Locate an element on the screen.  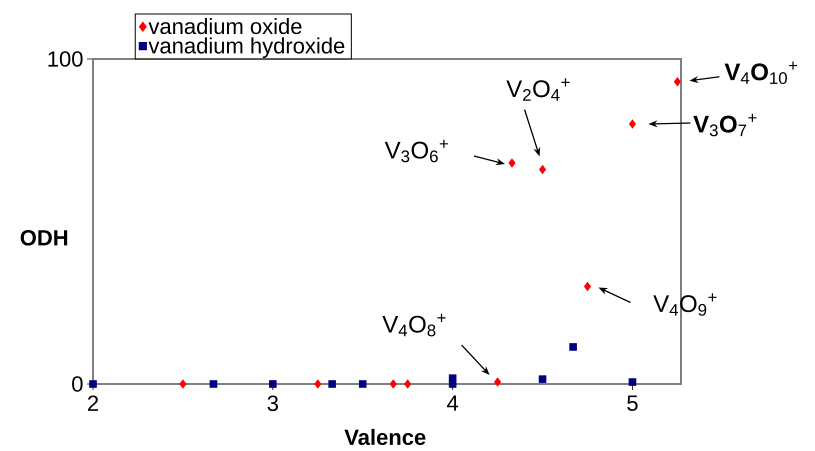
x-tick-label: 4 is located at coordinates (452, 403).